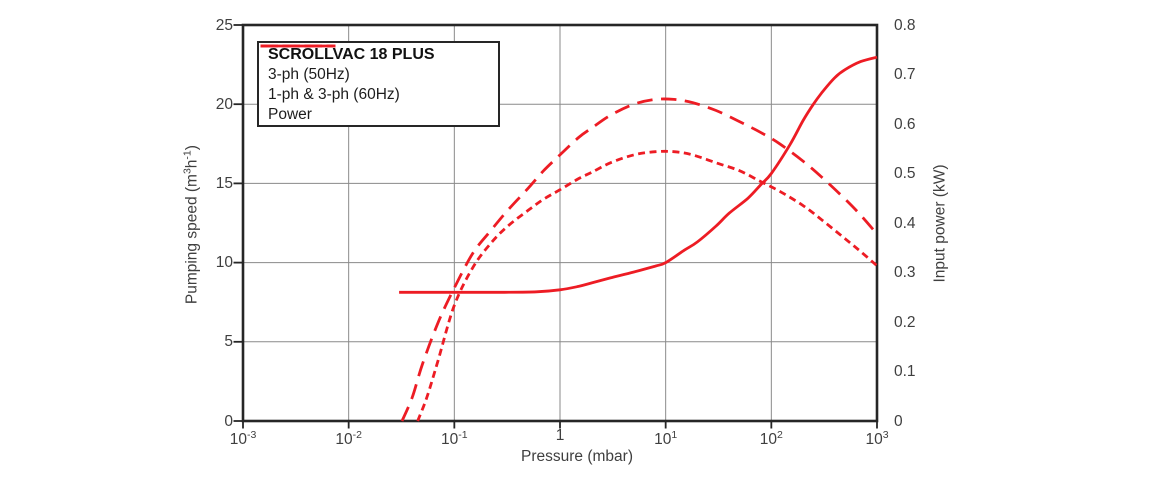 This screenshot has height=480, width=1160. Describe the element at coordinates (224, 263) in the screenshot. I see `y-left-tick-label: 10` at that location.